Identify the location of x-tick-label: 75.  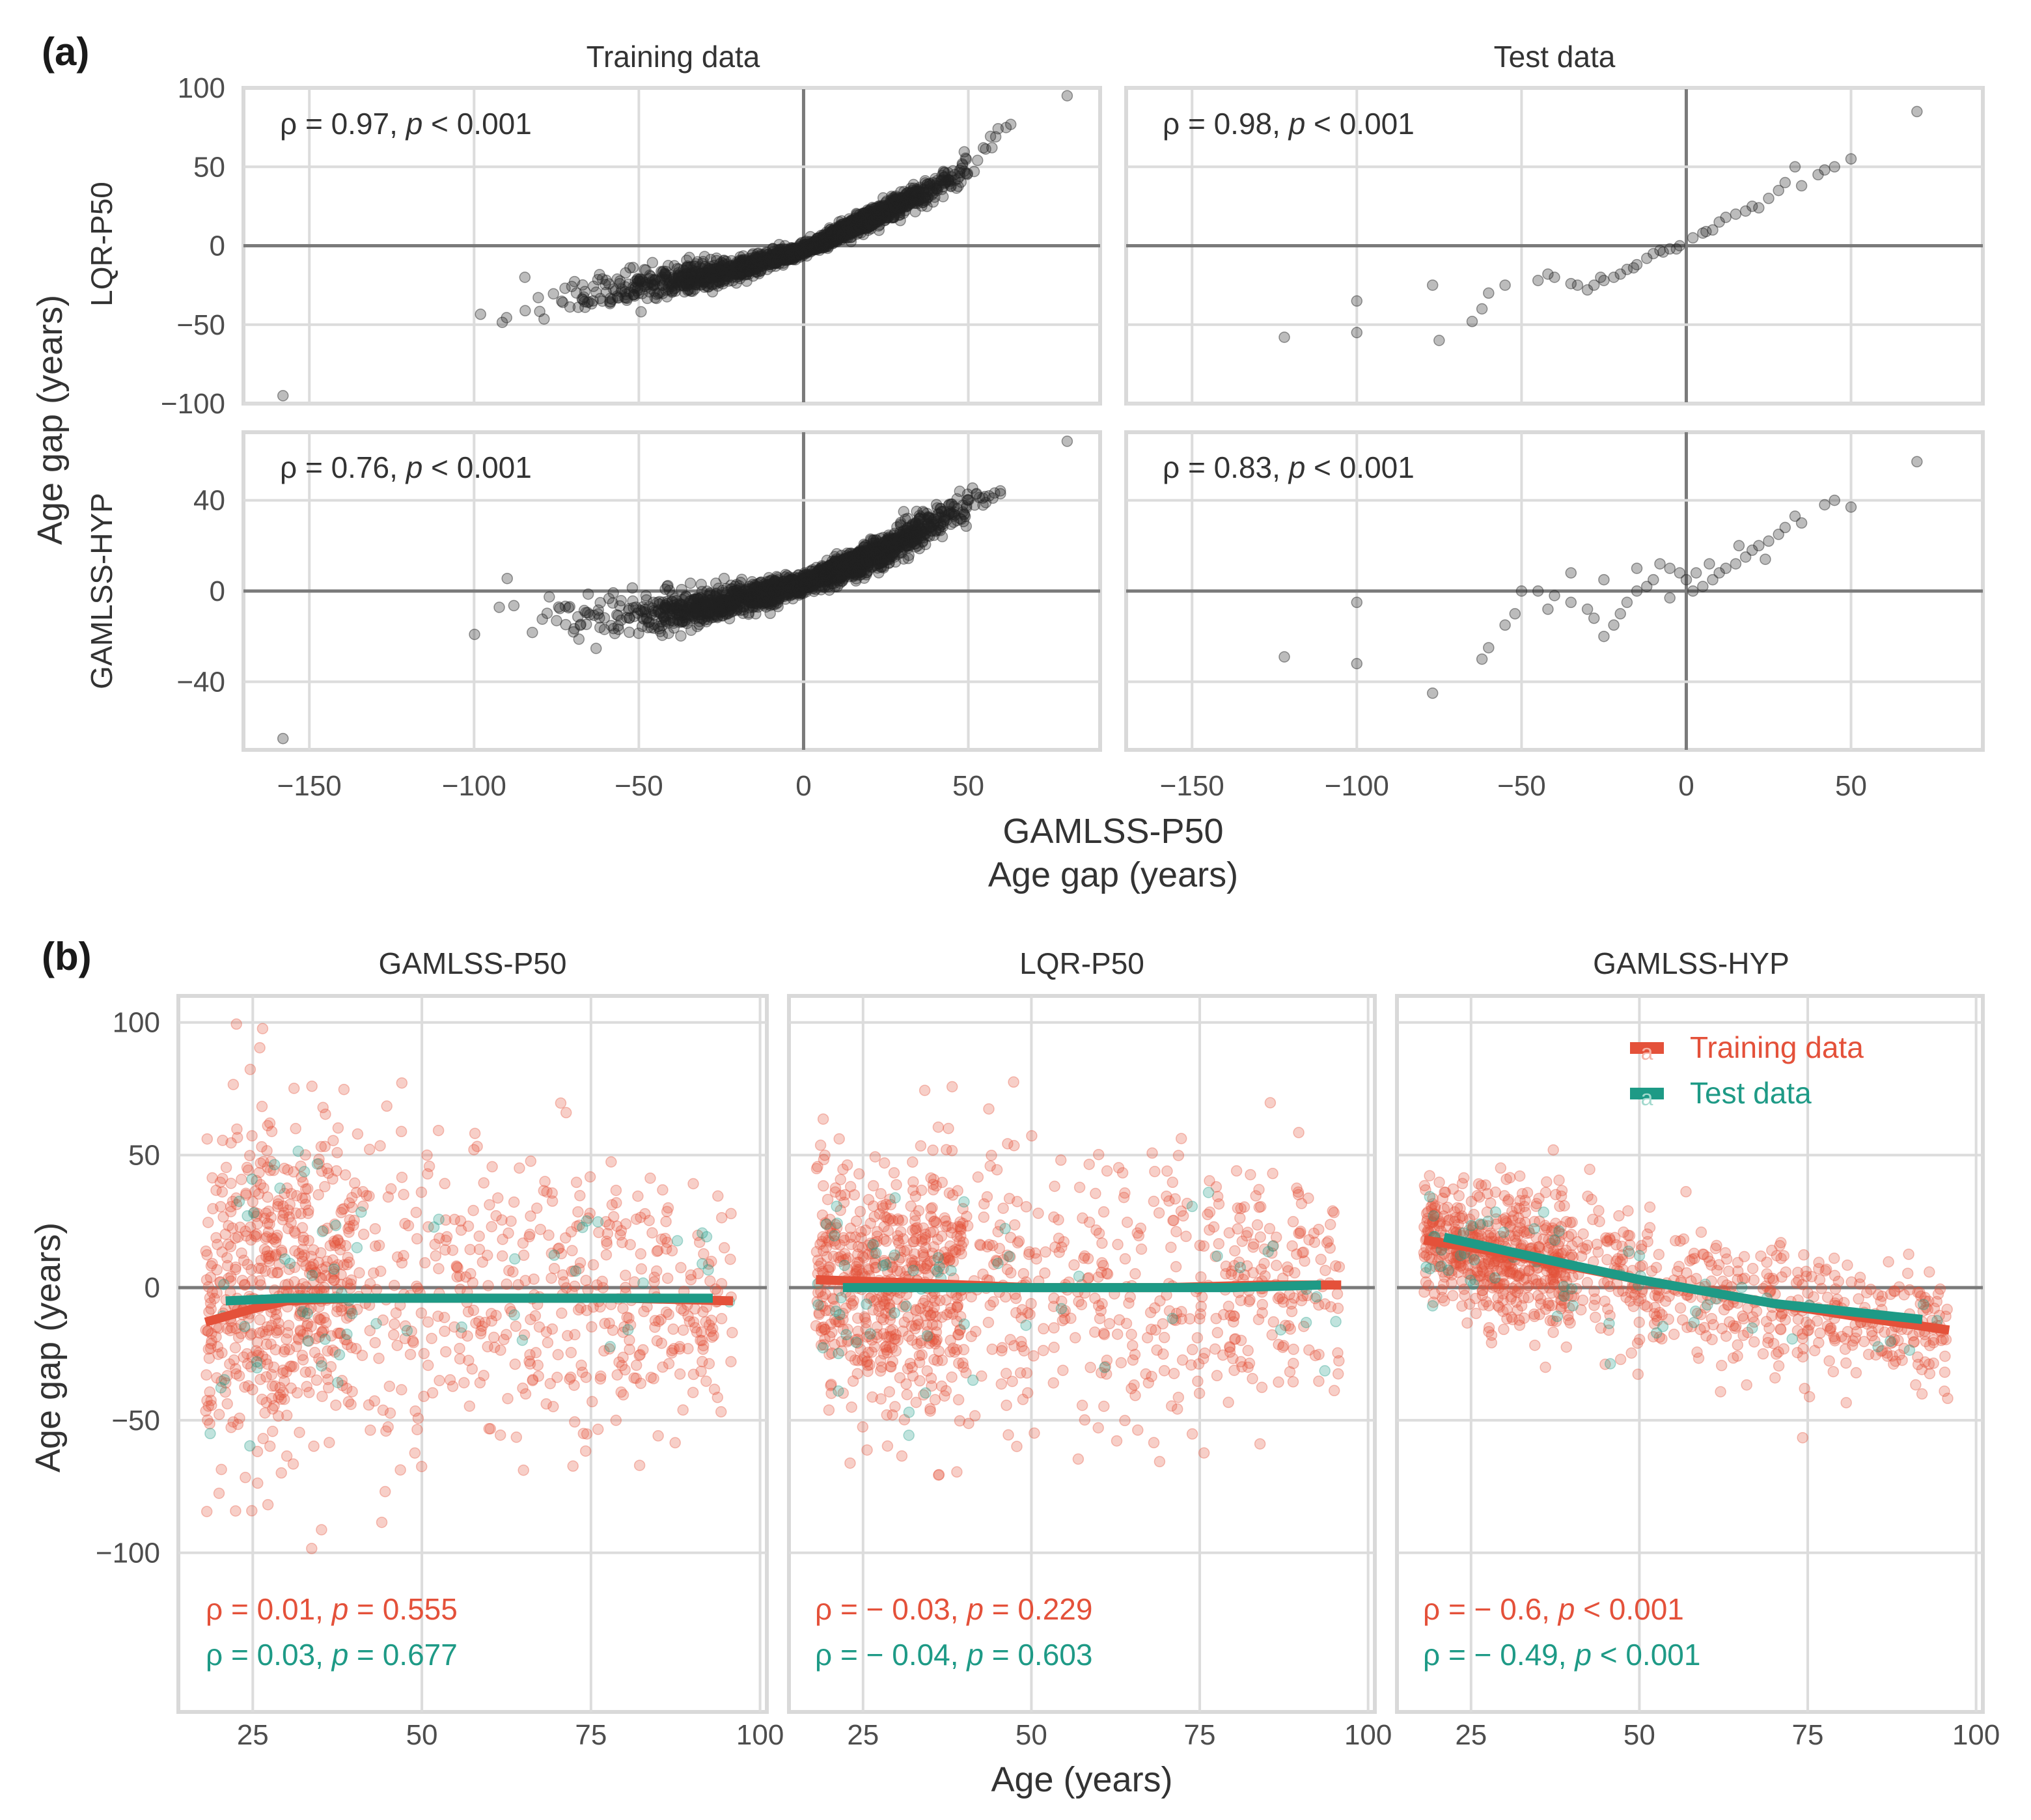
(1200, 1735).